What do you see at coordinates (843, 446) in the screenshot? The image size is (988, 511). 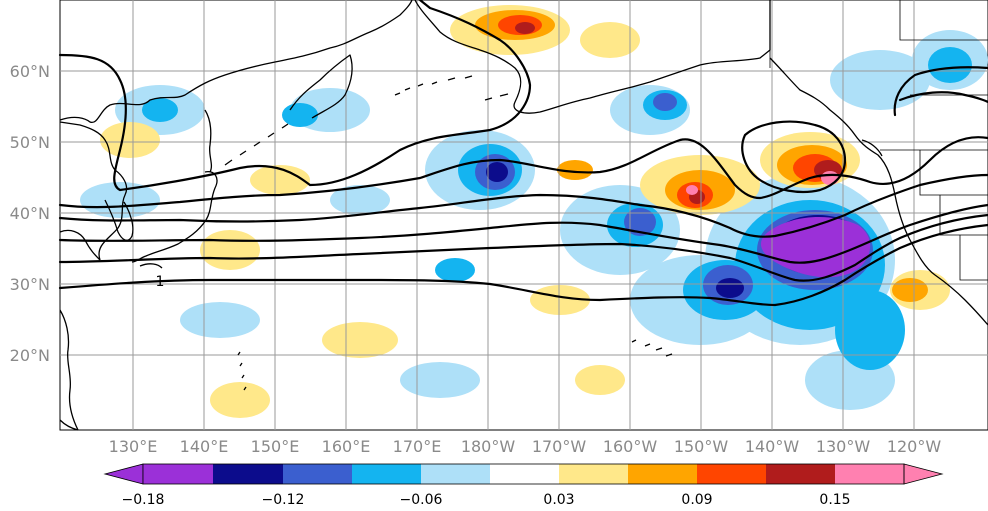 I see `lon-label-130w: 130°W` at bounding box center [843, 446].